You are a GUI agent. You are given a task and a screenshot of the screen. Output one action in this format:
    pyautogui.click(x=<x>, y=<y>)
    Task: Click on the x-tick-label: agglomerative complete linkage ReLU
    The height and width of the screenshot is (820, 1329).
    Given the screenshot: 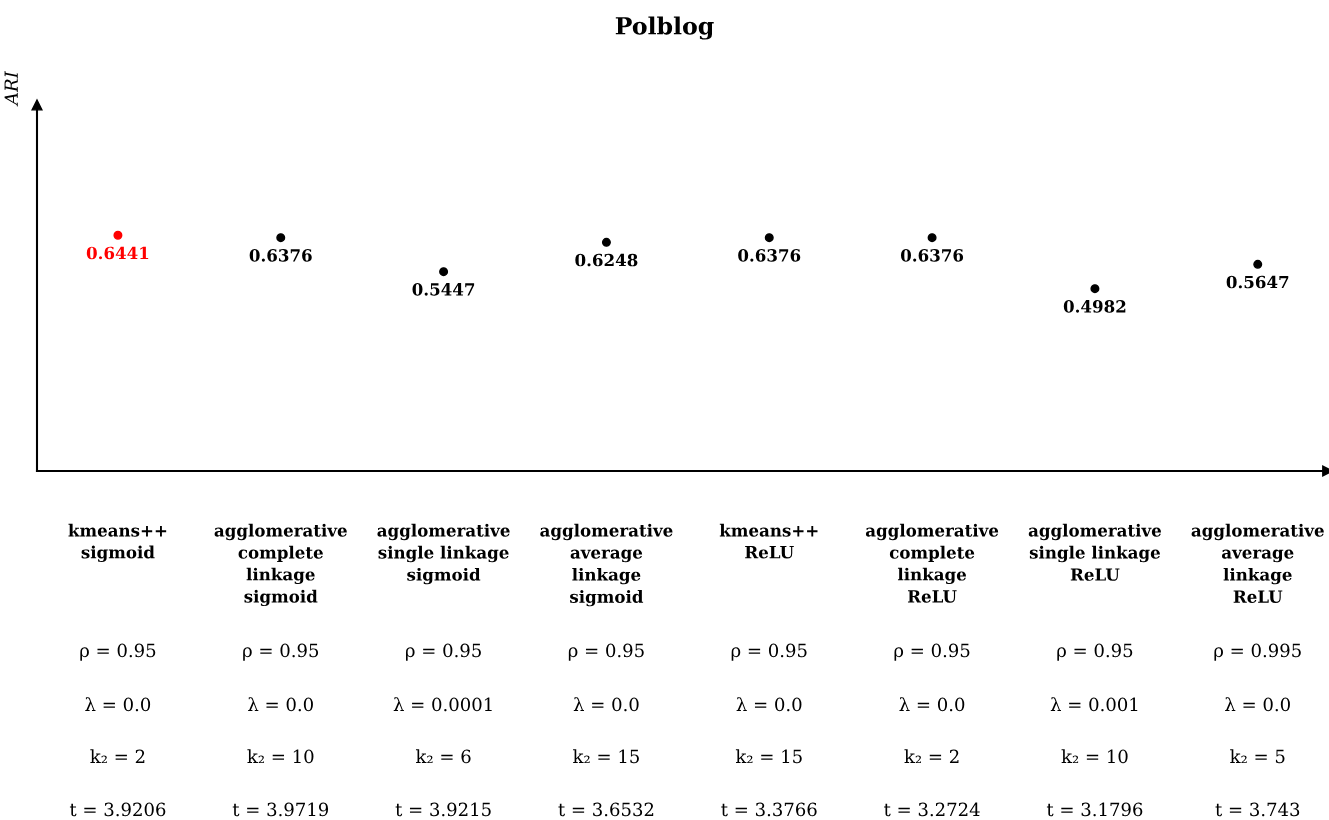 What is the action you would take?
    pyautogui.click(x=932, y=563)
    